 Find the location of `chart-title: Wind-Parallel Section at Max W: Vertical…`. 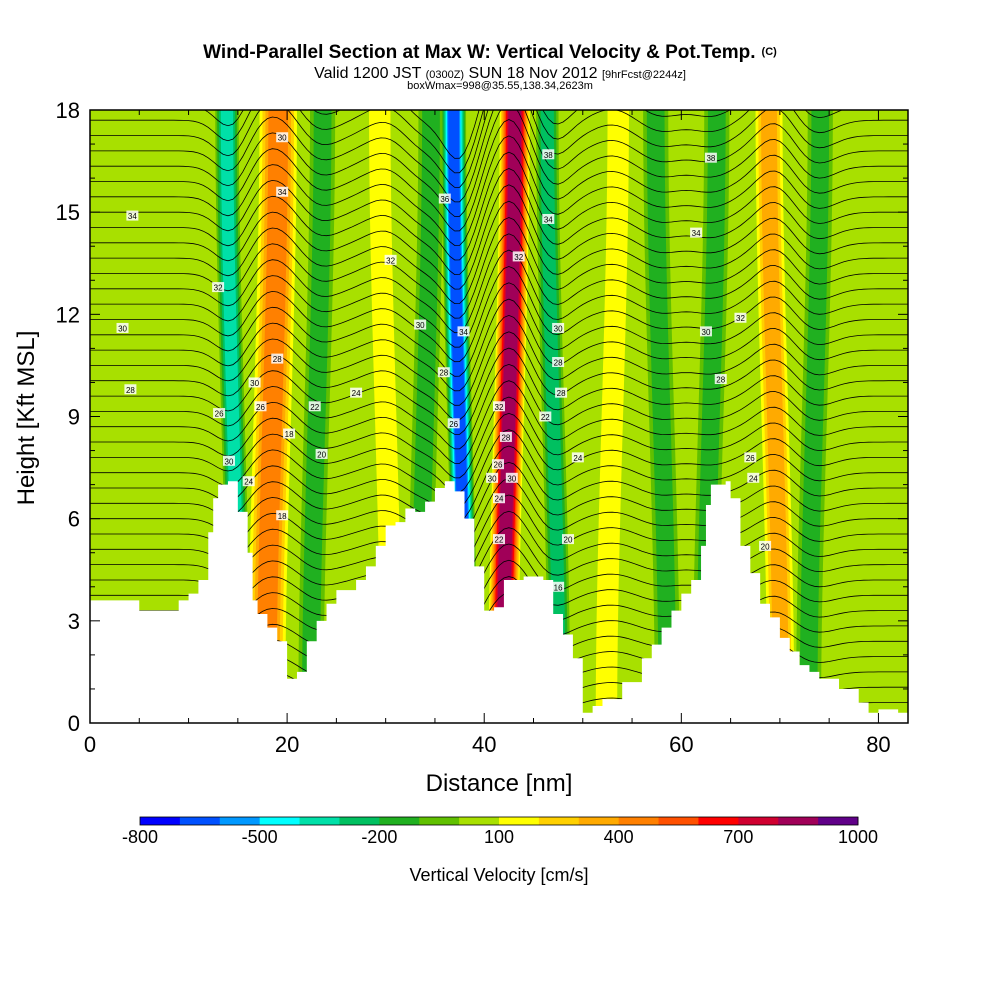

chart-title: Wind-Parallel Section at Max W: Vertical… is located at coordinates (490, 52).